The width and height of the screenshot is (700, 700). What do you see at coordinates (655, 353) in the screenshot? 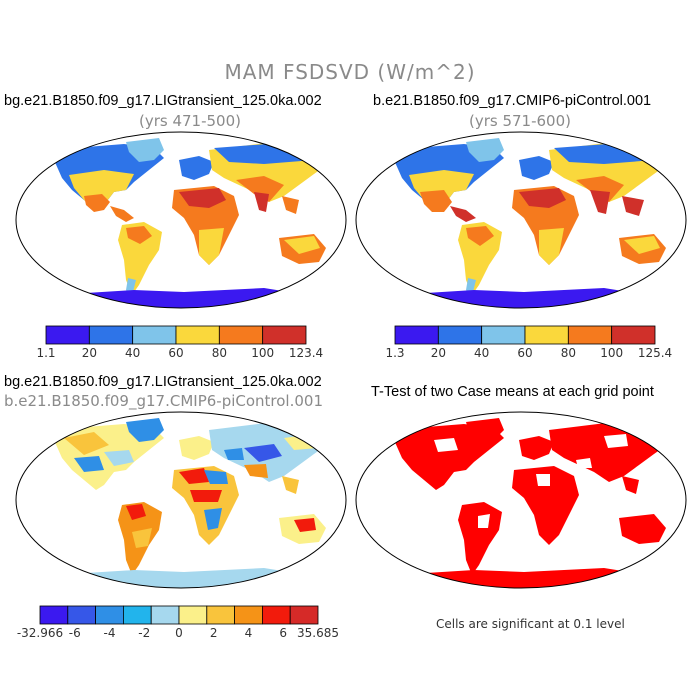
I see `colorbar-label: 125.4` at bounding box center [655, 353].